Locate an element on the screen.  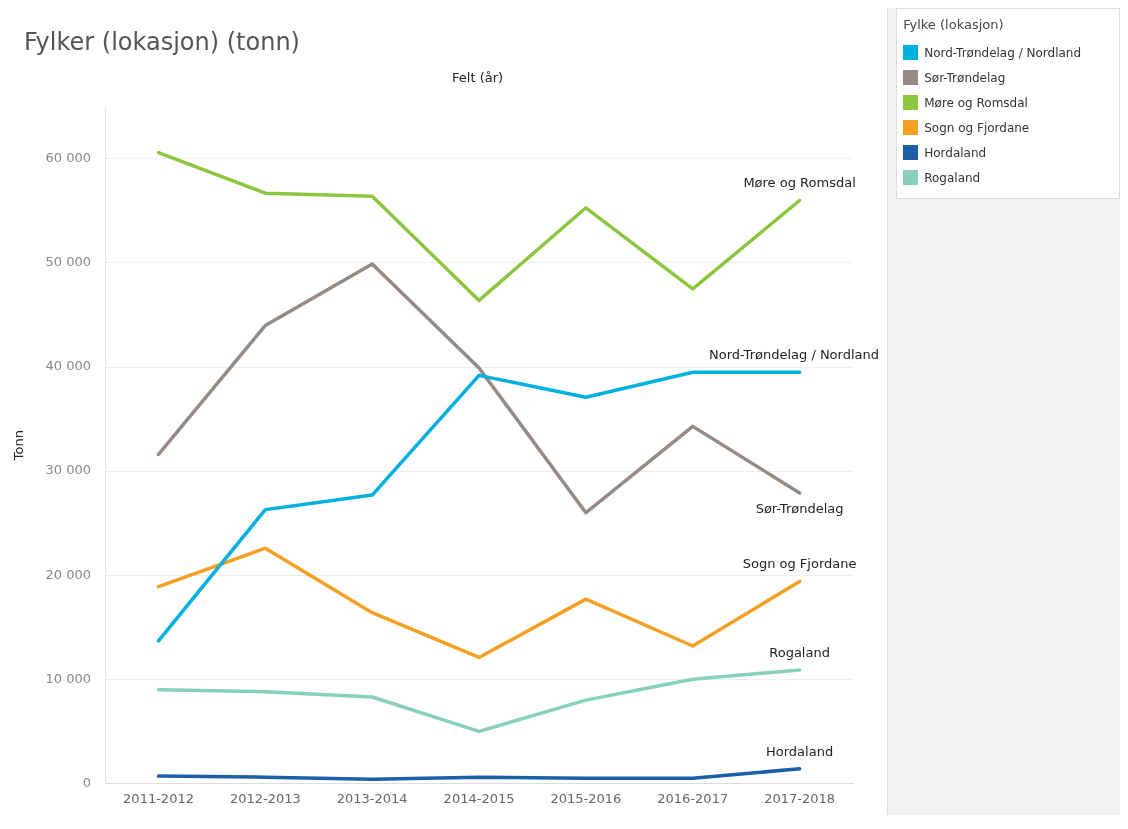
text: Sør-Trøndelag is located at coordinates (799, 508).